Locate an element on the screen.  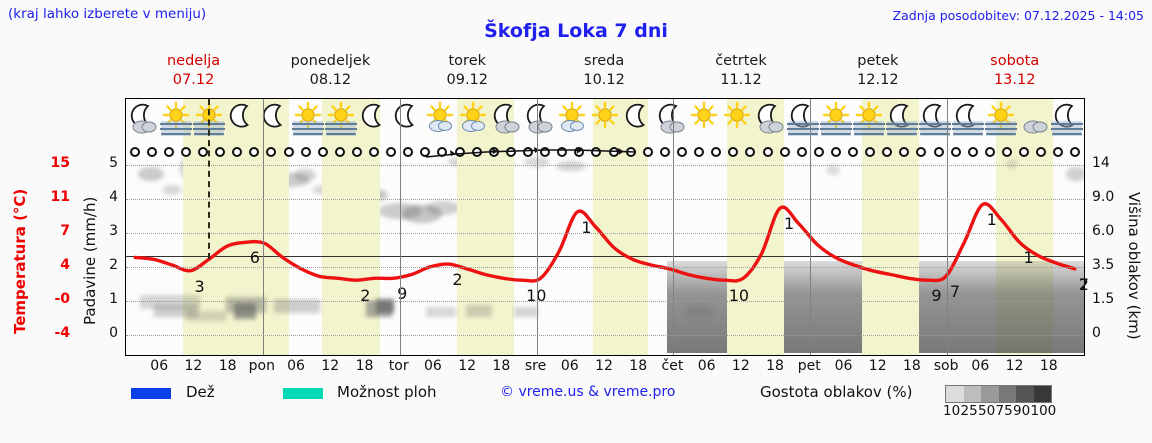
precipitation-baseline is located at coordinates (605, 256).